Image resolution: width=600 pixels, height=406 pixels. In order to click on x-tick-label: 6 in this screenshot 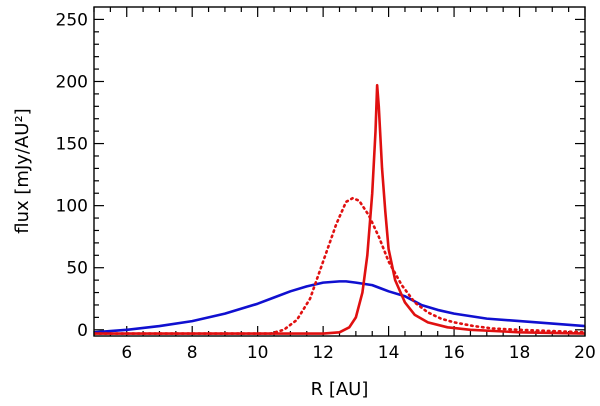, I will do `click(126, 353)`.